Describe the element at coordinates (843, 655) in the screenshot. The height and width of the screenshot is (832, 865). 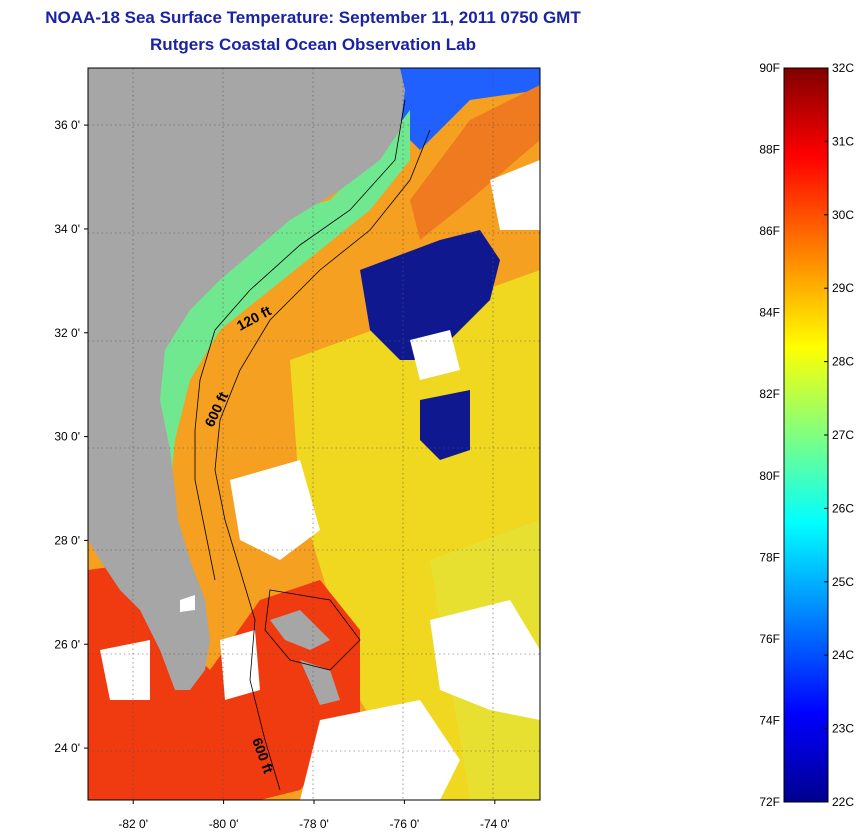
I see `colorbar-c-label: 24C` at that location.